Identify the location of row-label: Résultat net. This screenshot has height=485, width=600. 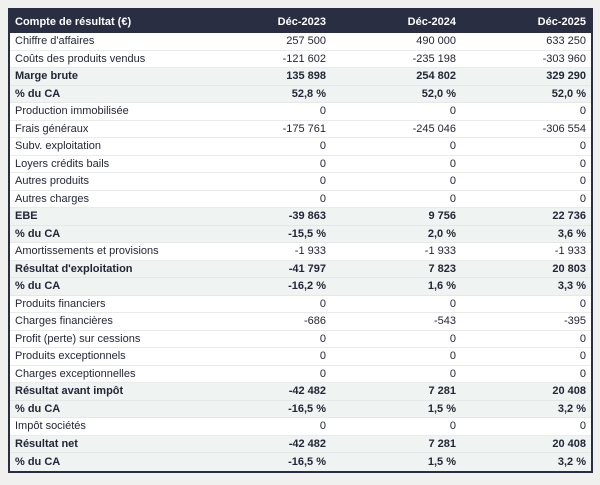
(46, 443).